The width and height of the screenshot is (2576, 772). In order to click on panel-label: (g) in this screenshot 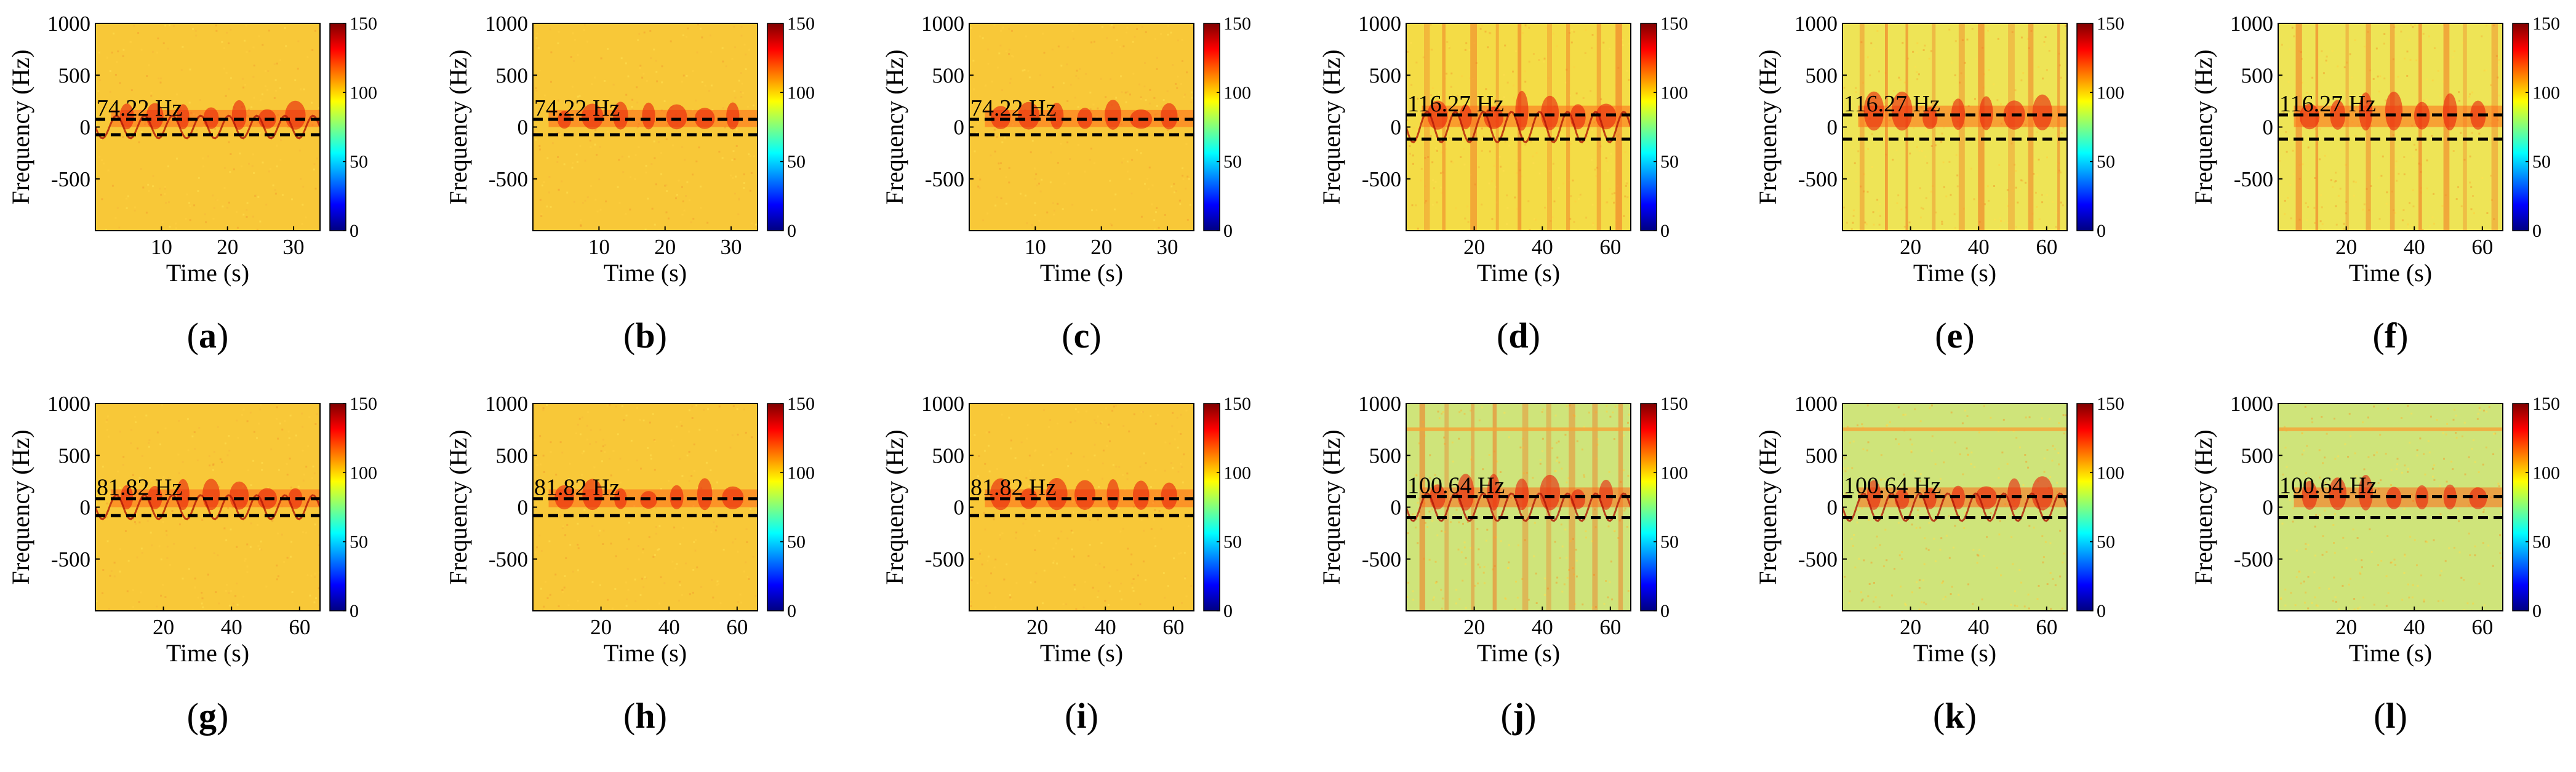, I will do `click(208, 716)`.